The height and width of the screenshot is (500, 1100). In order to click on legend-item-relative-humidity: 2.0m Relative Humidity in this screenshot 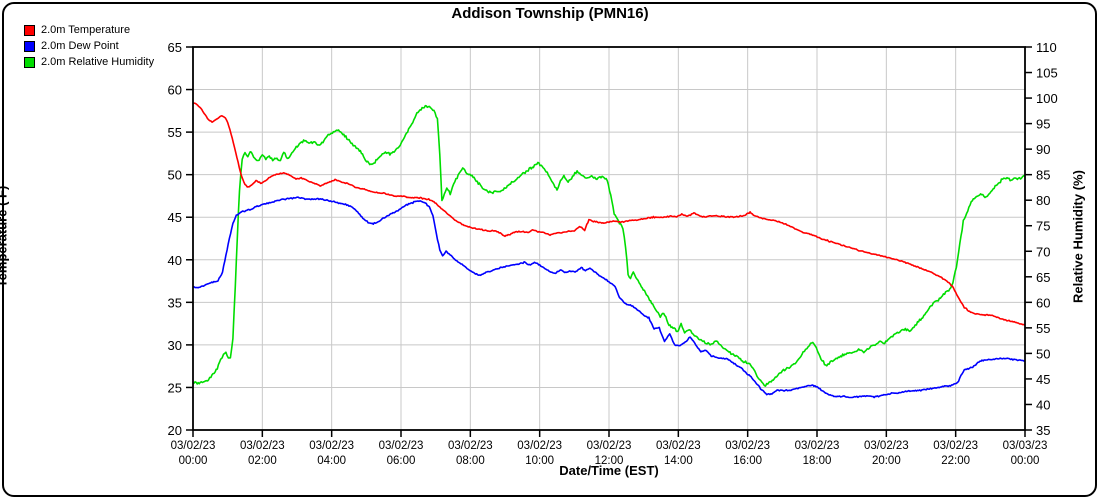, I will do `click(89, 62)`.